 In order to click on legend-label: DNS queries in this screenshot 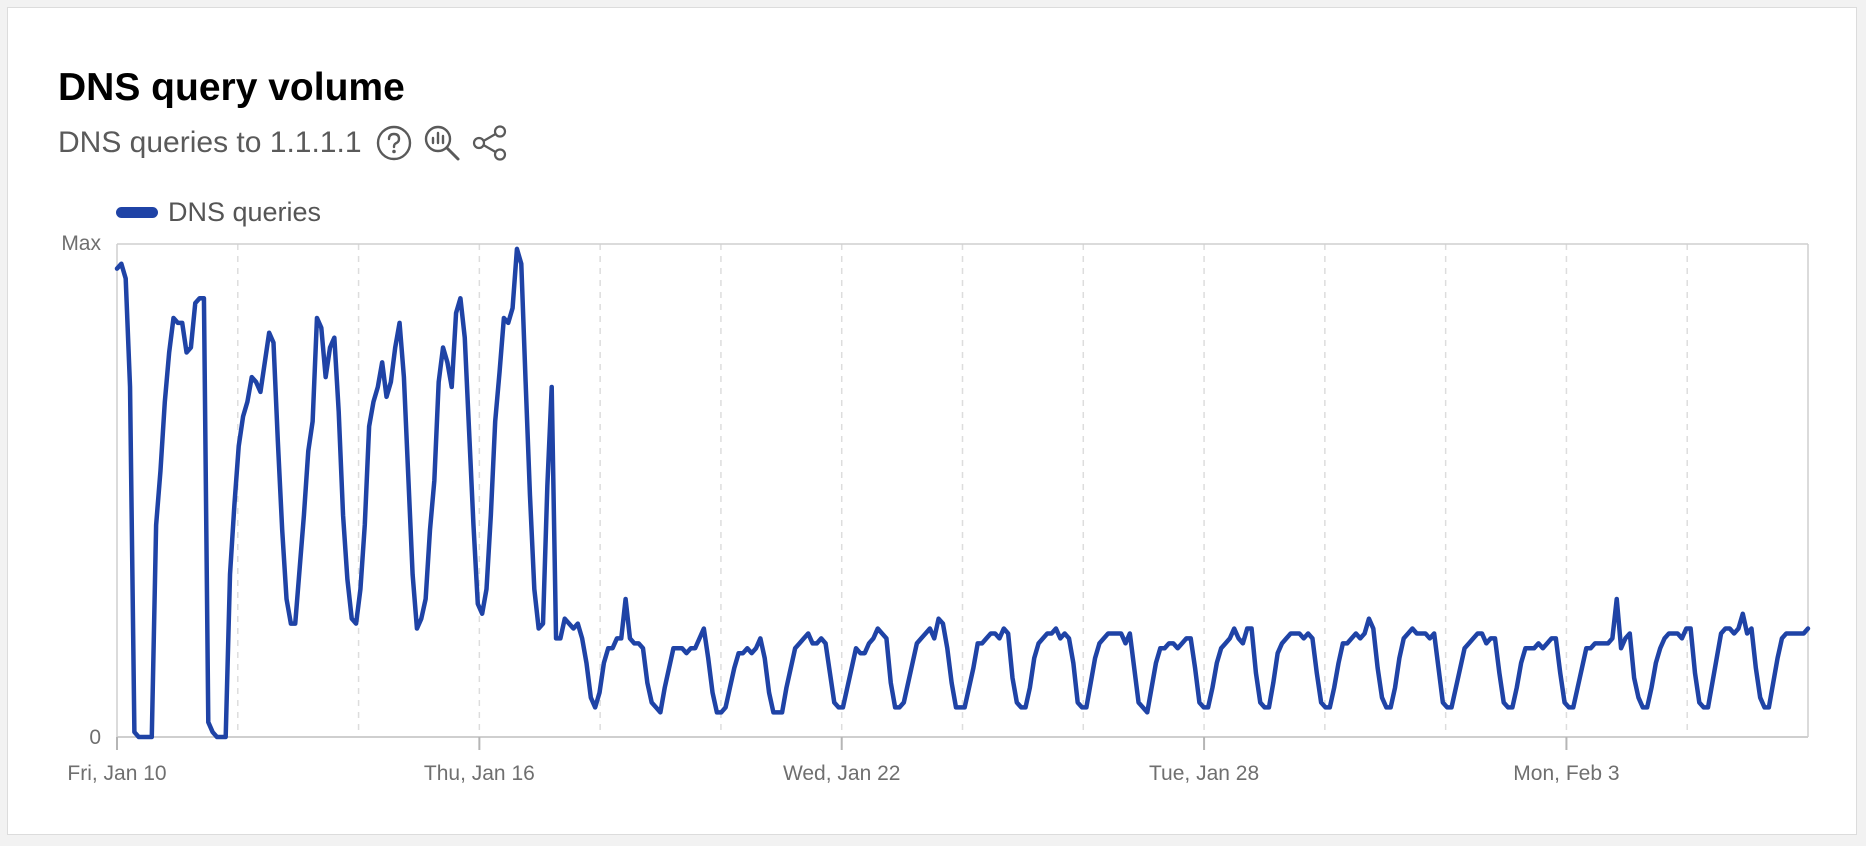, I will do `click(245, 211)`.